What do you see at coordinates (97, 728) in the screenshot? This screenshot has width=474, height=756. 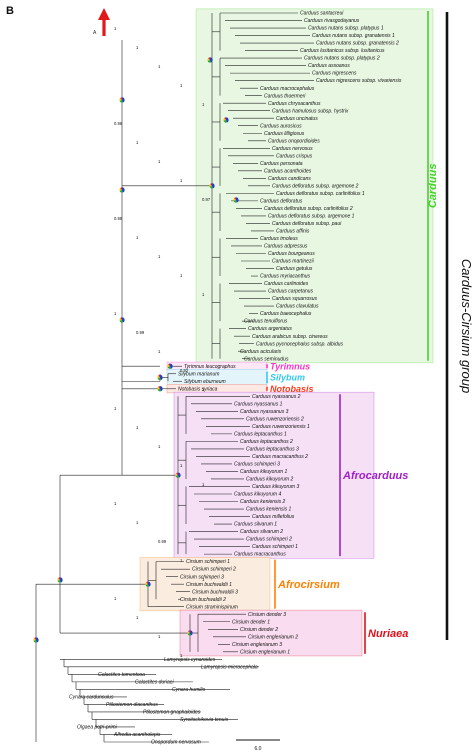 I see `tip-label: Olgaea petri-primi` at bounding box center [97, 728].